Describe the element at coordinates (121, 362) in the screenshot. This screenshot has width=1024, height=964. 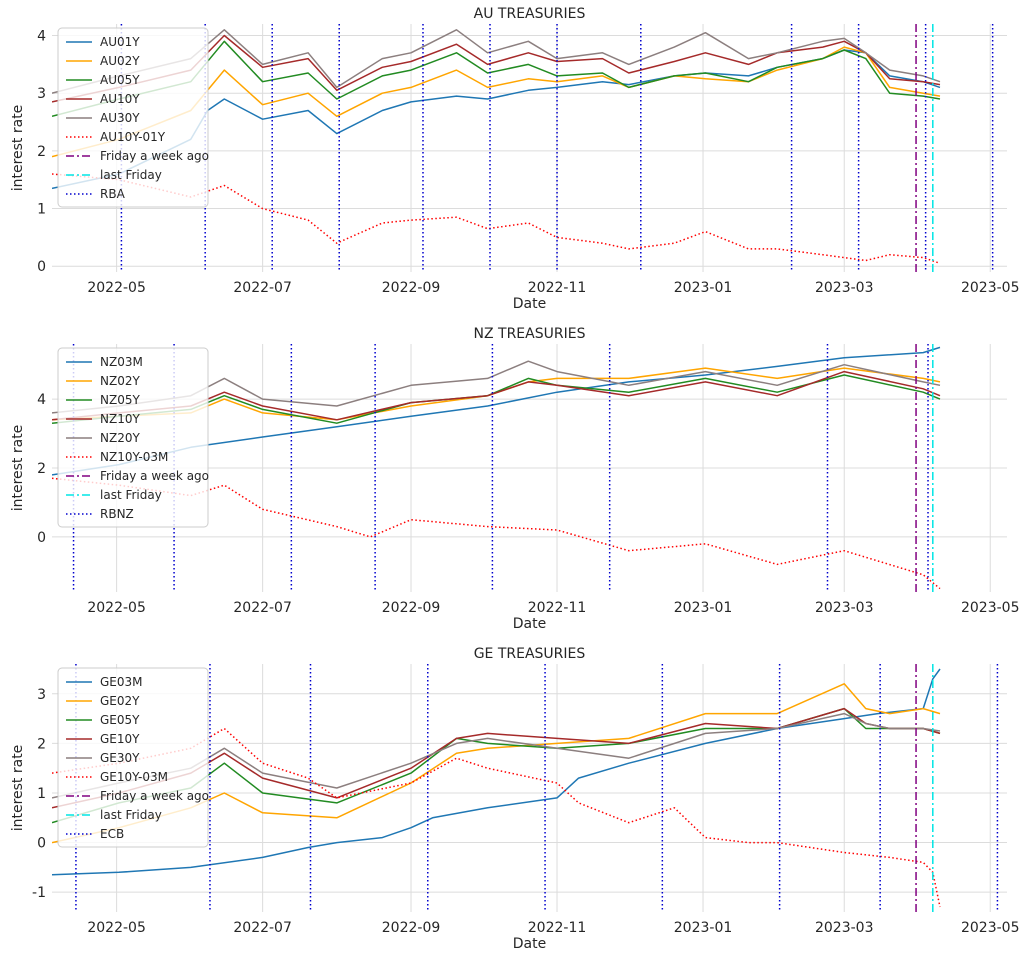
I see `legend-label: NZ03M` at that location.